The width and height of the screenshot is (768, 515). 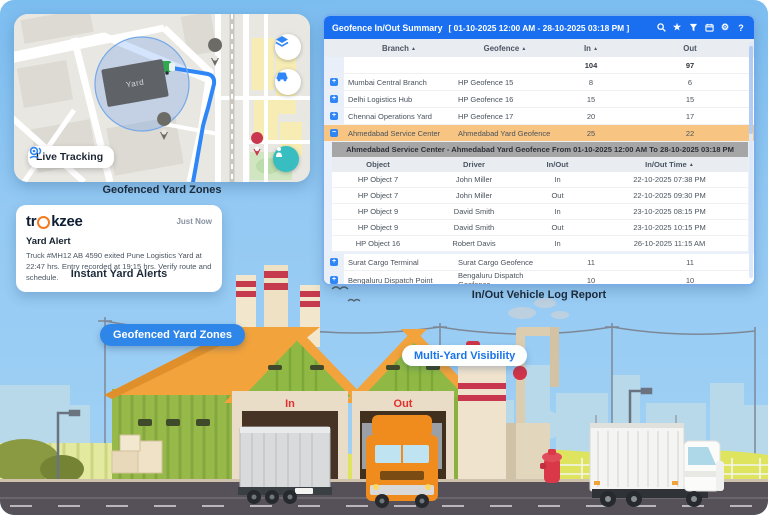 What do you see at coordinates (402, 461) in the screenshot?
I see `truck-orange-front` at bounding box center [402, 461].